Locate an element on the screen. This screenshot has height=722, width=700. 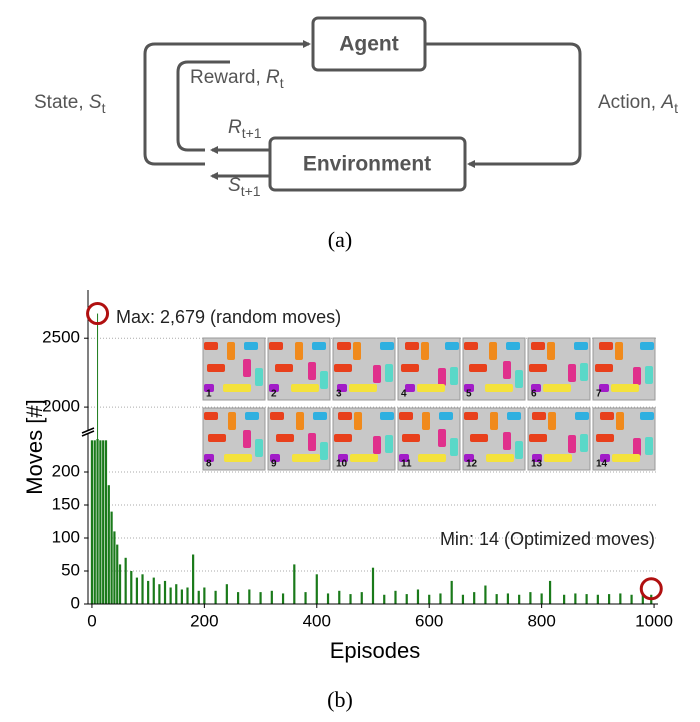
frame-number: 9 is located at coordinates (274, 464).